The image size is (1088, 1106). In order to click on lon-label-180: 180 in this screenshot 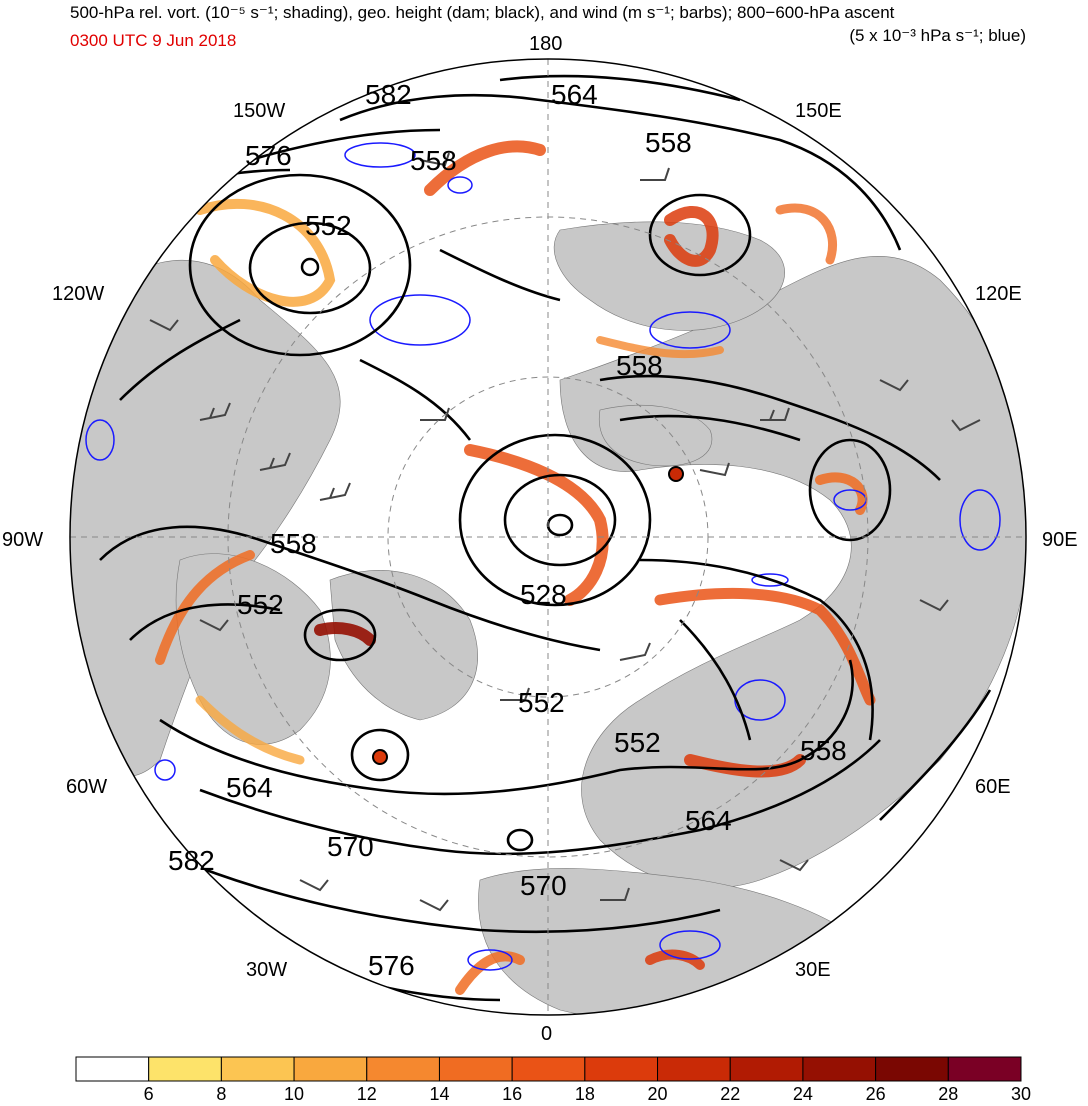, I will do `click(545, 44)`.